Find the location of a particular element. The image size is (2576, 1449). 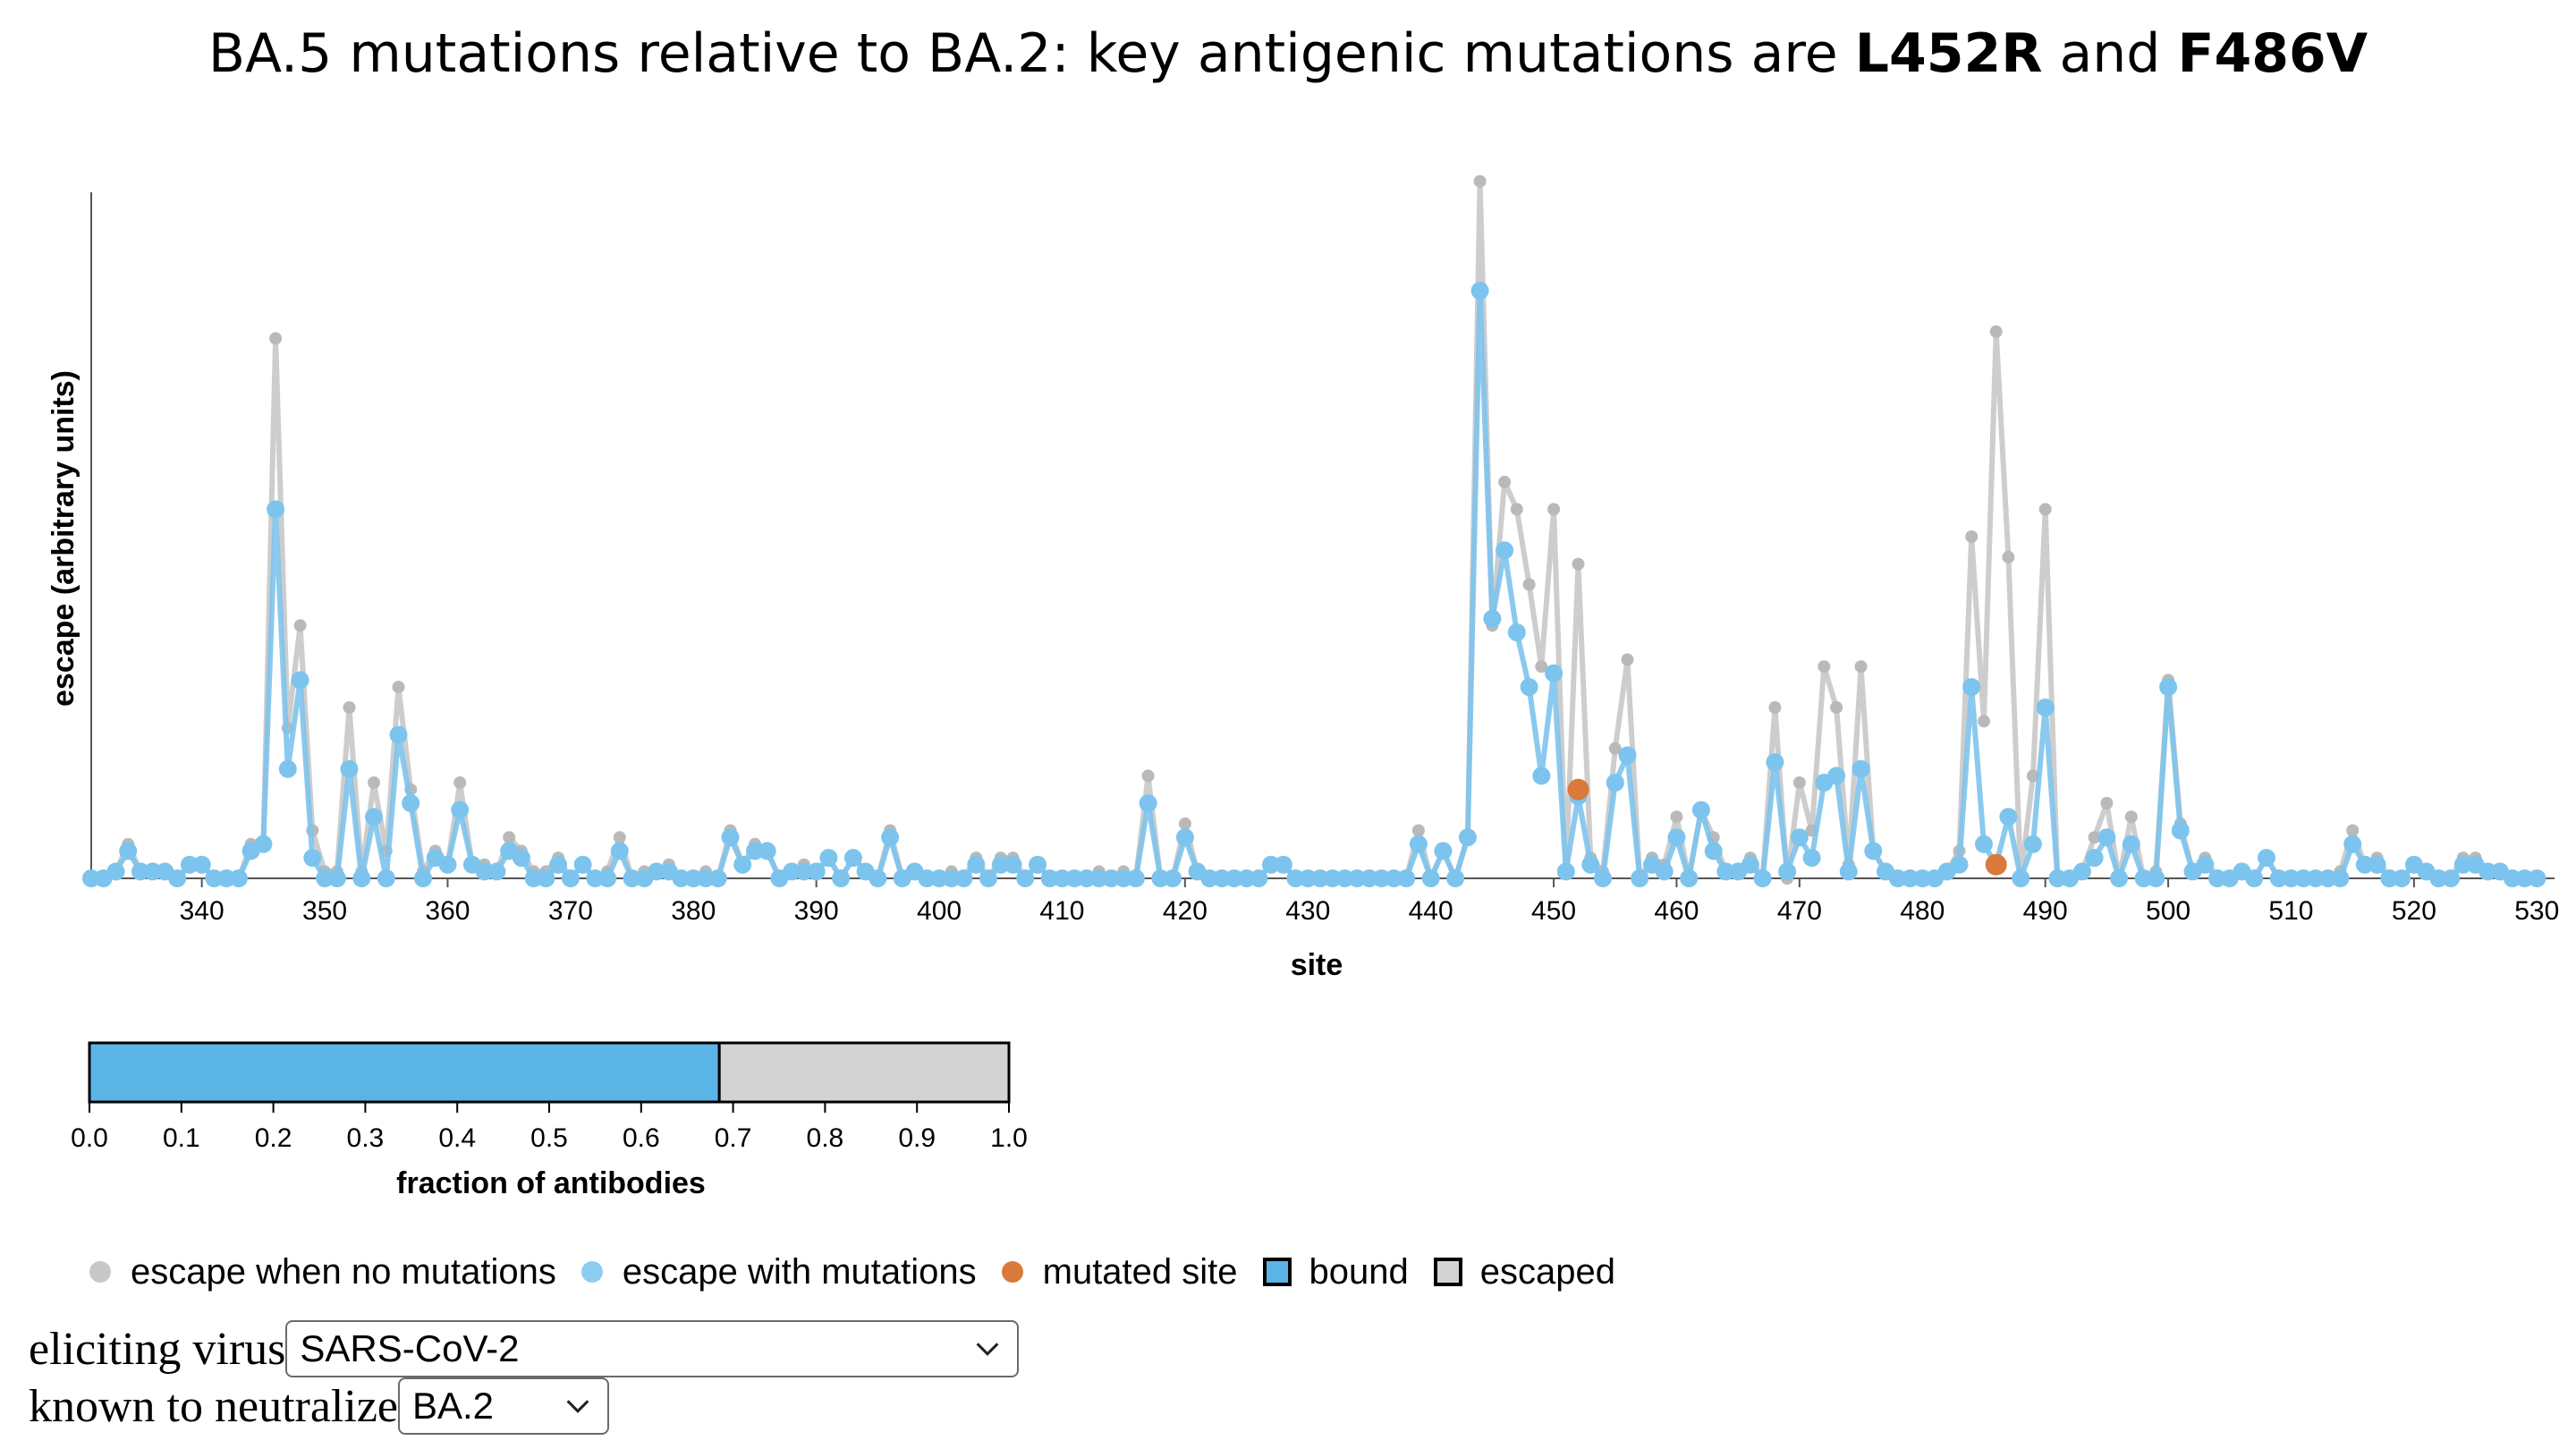

legend-item-mutated-site: mutated site is located at coordinates (1119, 1272).